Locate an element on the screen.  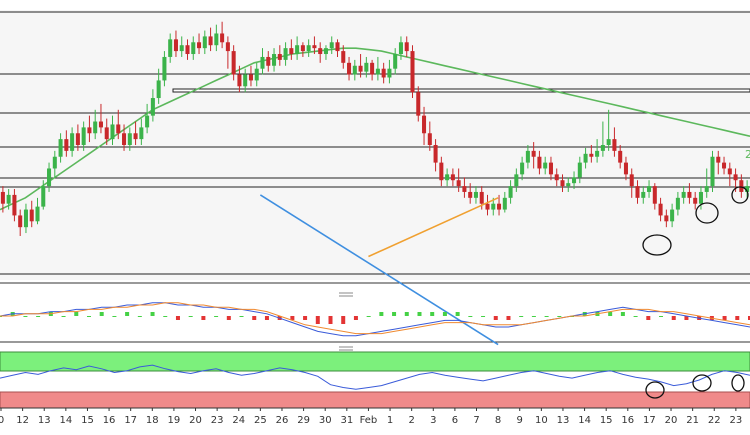
x-tick-label: 2 is located at coordinates (411, 420).